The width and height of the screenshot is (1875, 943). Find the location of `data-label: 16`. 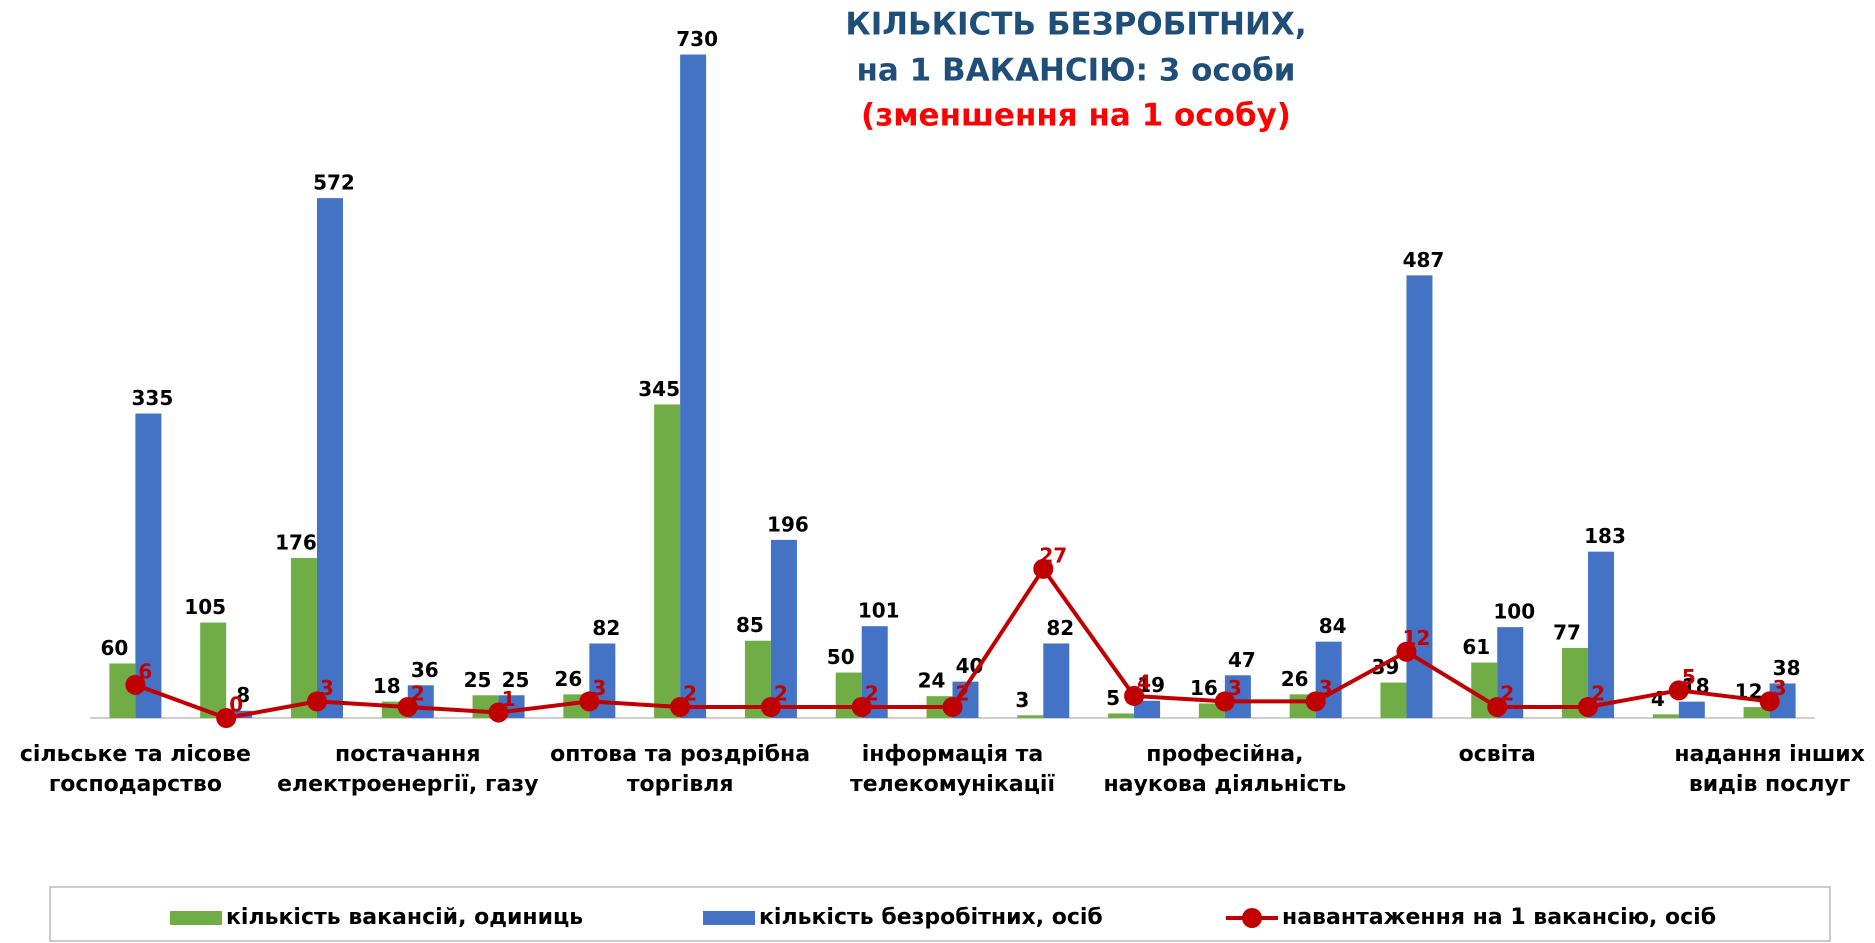

data-label: 16 is located at coordinates (1204, 688).